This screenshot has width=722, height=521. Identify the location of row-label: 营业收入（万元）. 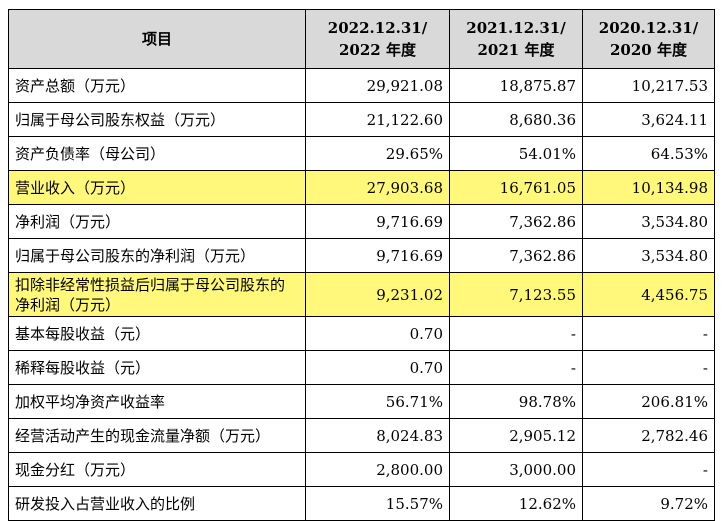
(157, 187).